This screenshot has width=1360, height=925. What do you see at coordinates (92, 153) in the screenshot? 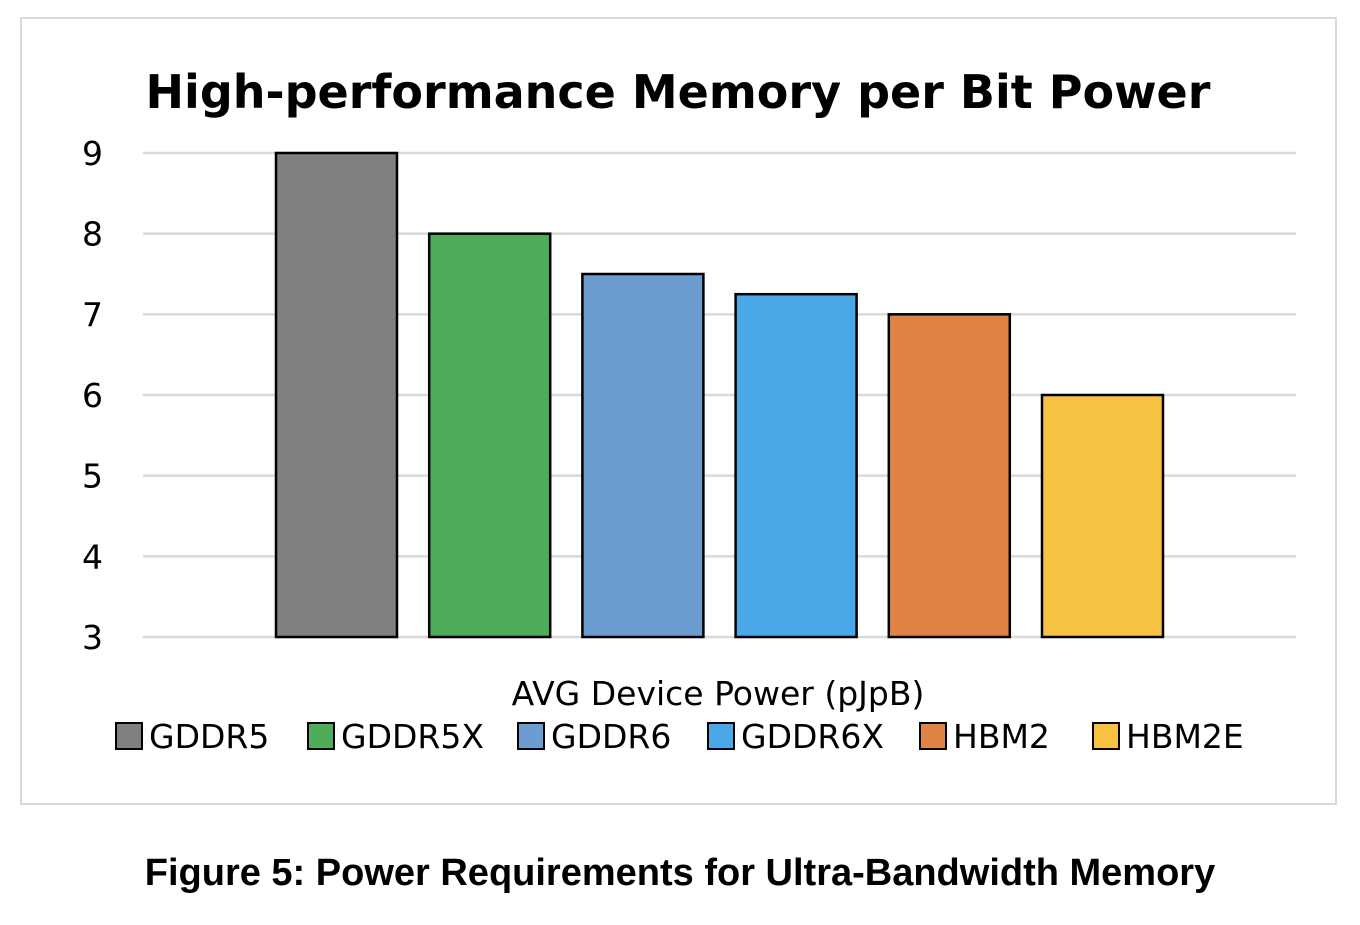
I see `y-tick-label: 9` at bounding box center [92, 153].